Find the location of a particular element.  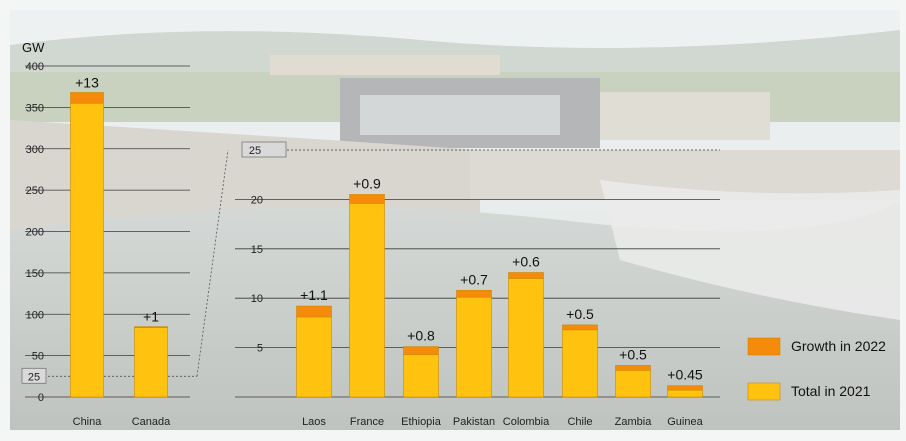

bar-growth-ethiopia is located at coordinates (421, 350).